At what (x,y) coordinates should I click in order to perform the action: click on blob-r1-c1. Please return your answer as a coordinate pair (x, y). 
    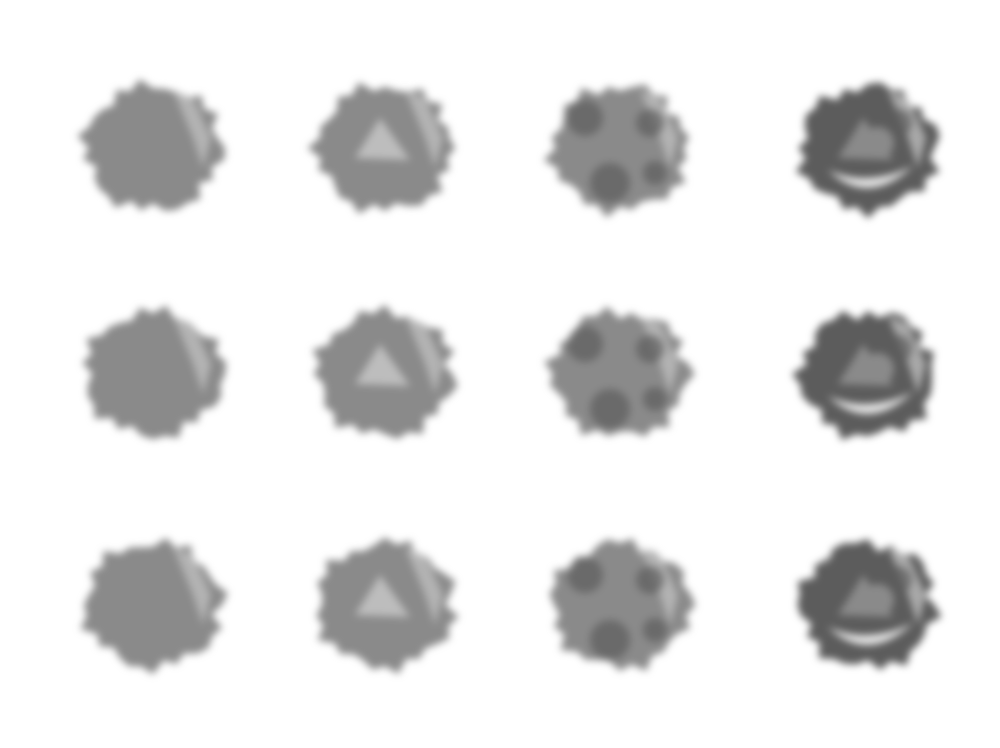
    Looking at the image, I should click on (151, 145).